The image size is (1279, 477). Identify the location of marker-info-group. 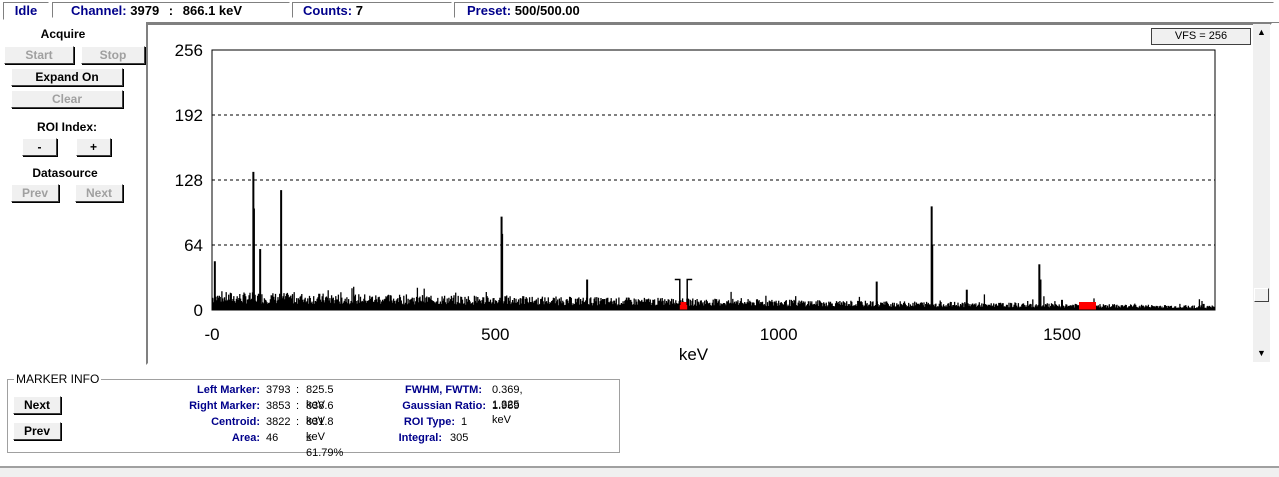
(313, 416).